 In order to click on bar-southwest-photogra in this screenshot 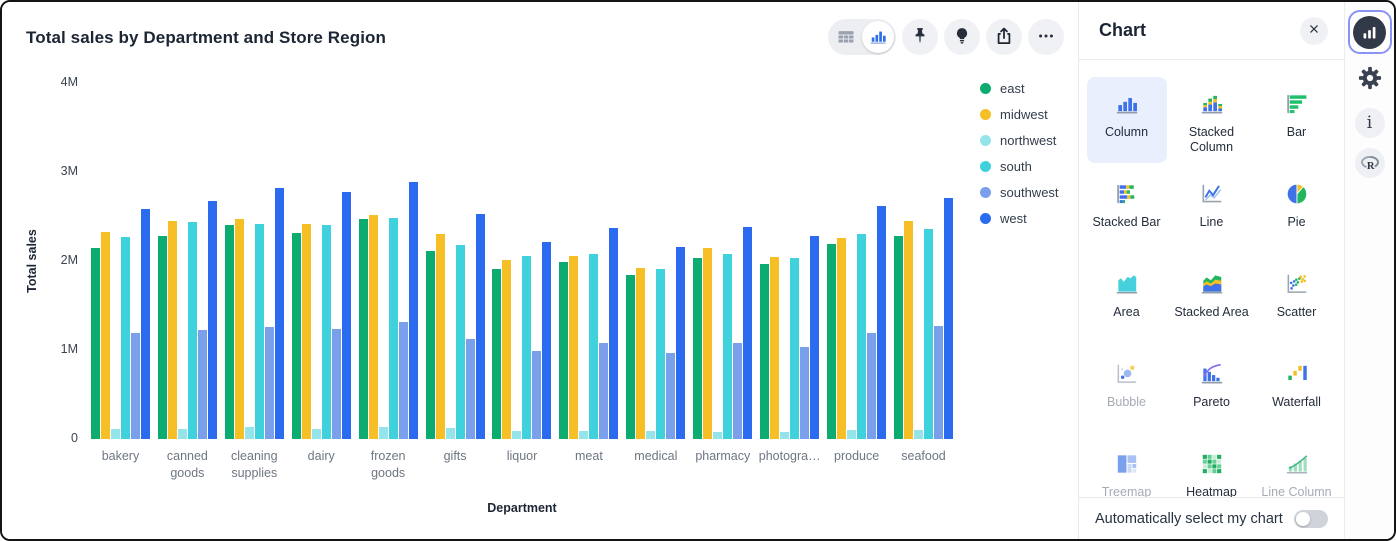, I will do `click(805, 393)`.